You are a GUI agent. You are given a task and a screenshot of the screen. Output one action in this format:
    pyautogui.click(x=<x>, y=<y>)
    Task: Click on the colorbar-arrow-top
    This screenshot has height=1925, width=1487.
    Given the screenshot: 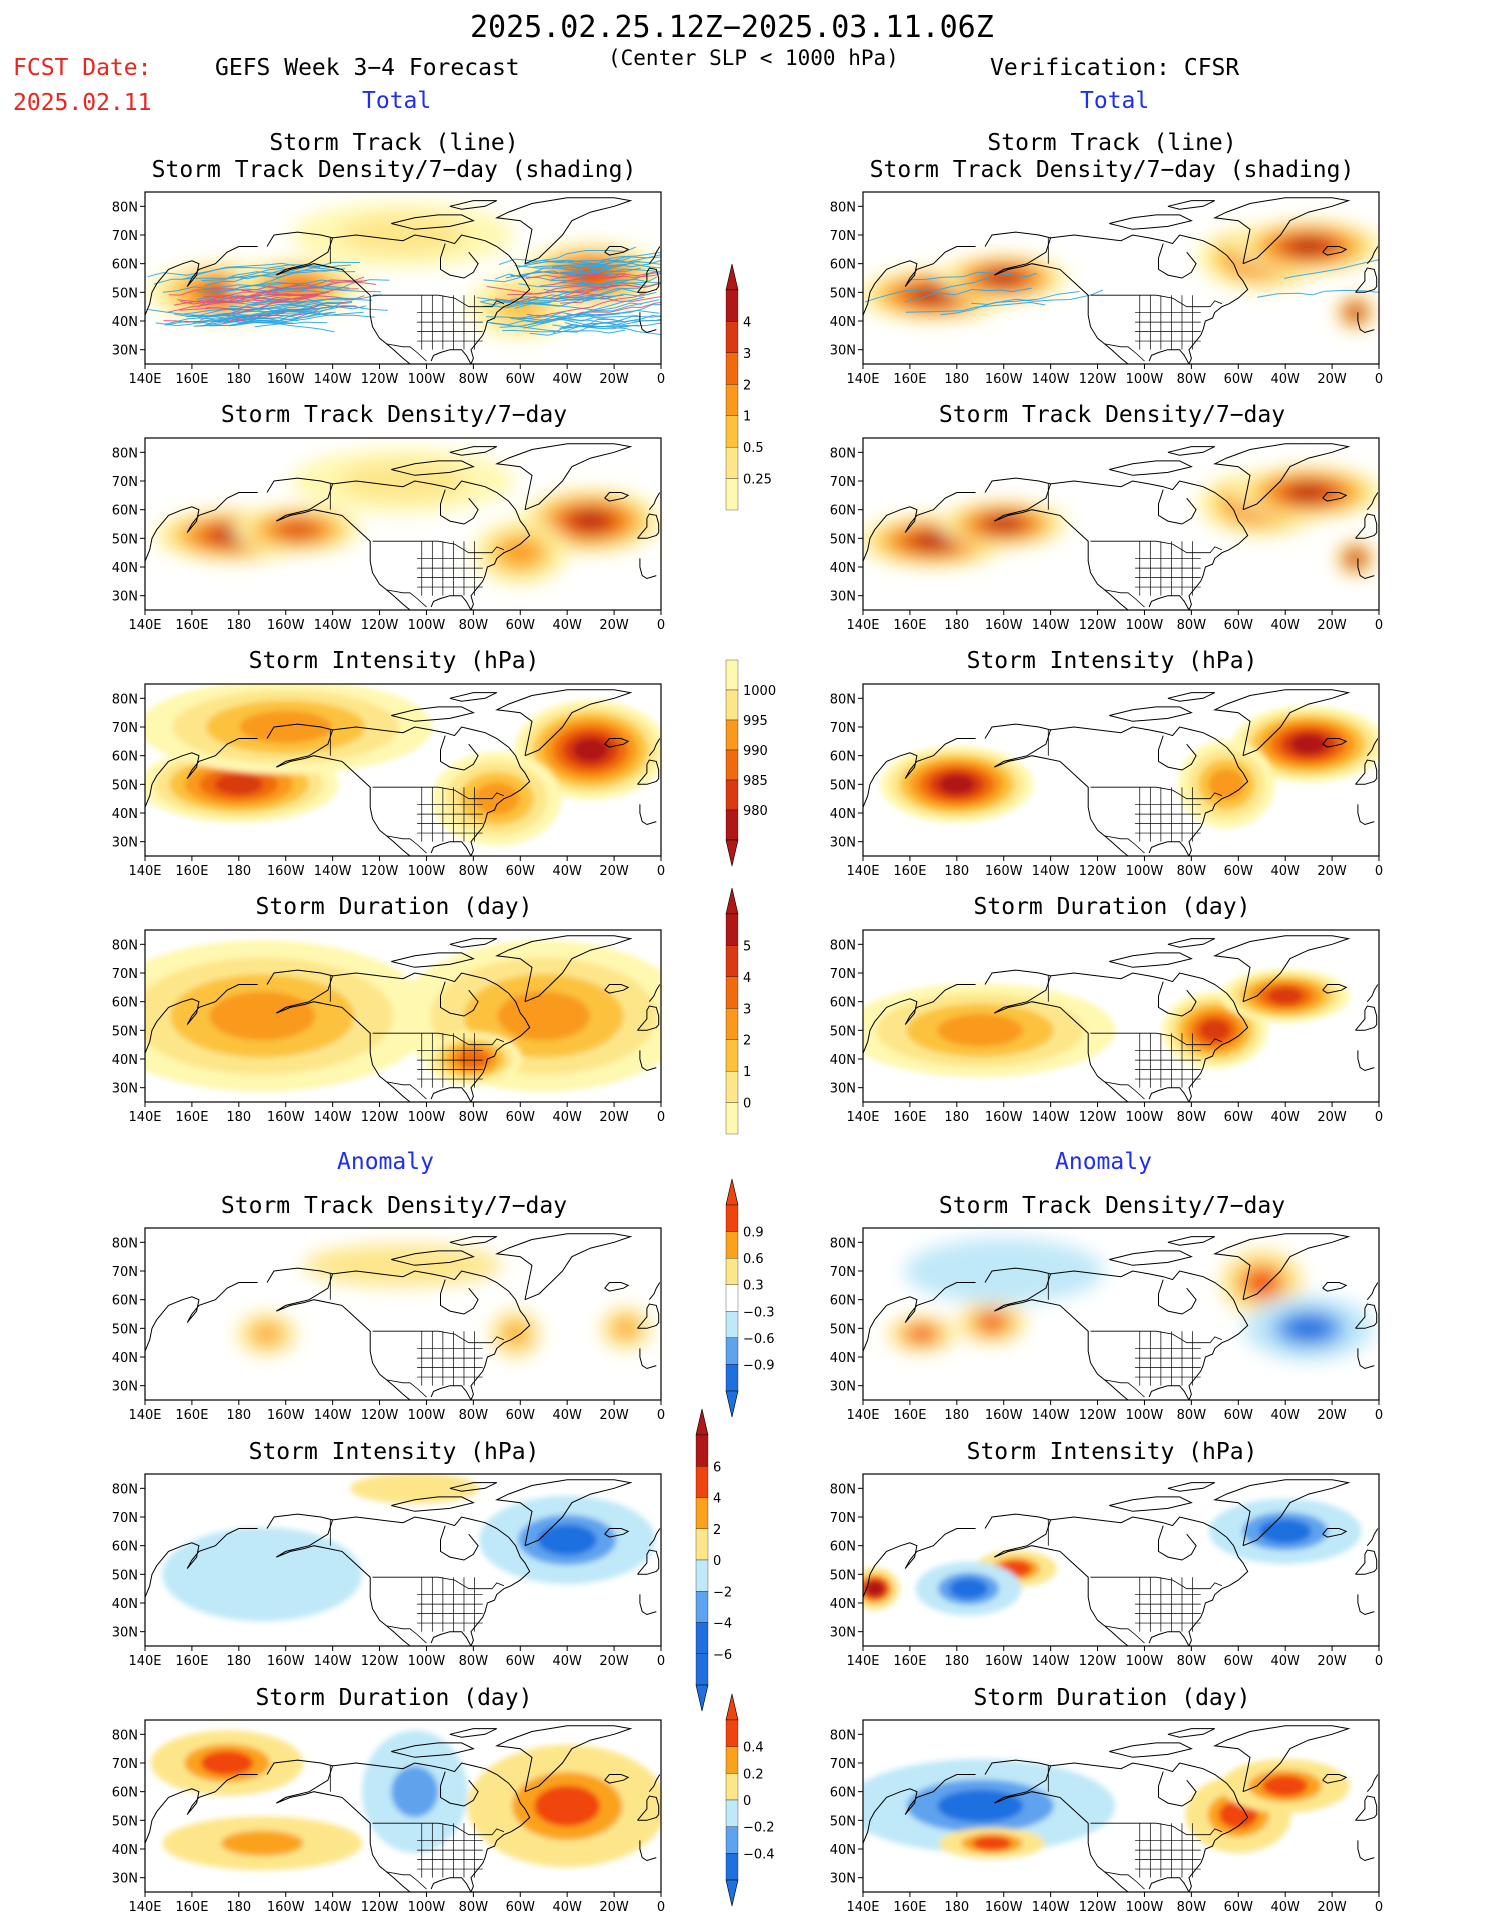 What is the action you would take?
    pyautogui.click(x=702, y=1422)
    